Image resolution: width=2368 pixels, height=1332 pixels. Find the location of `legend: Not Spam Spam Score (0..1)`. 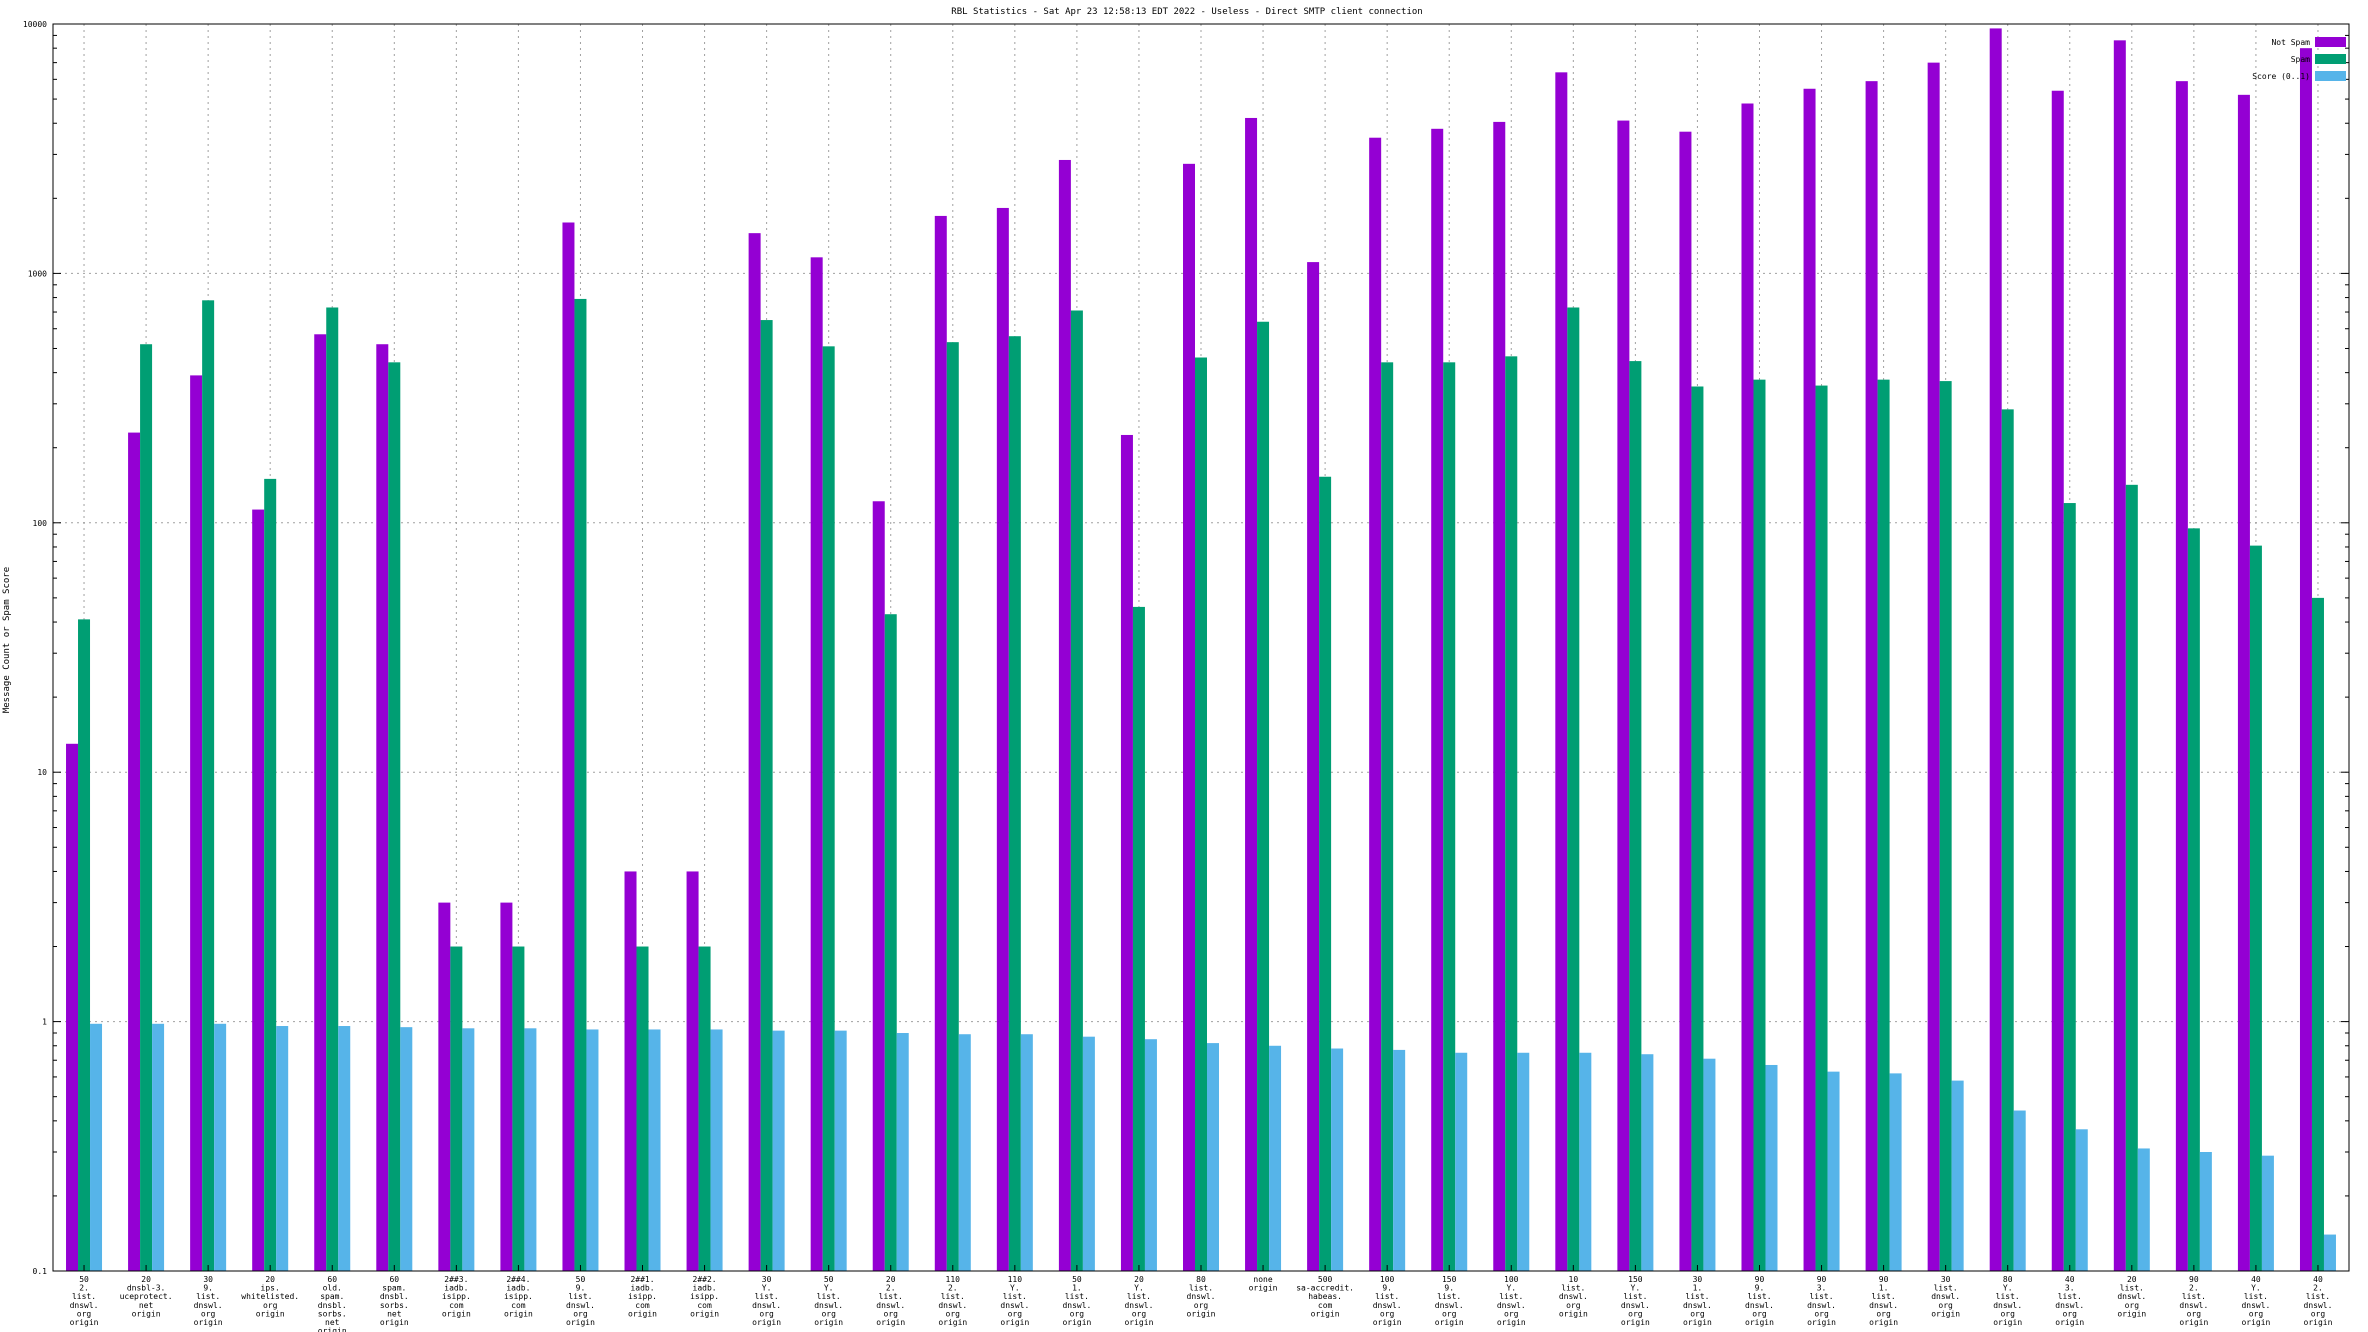

legend: Not Spam Spam Score (0..1) is located at coordinates (2299, 59).